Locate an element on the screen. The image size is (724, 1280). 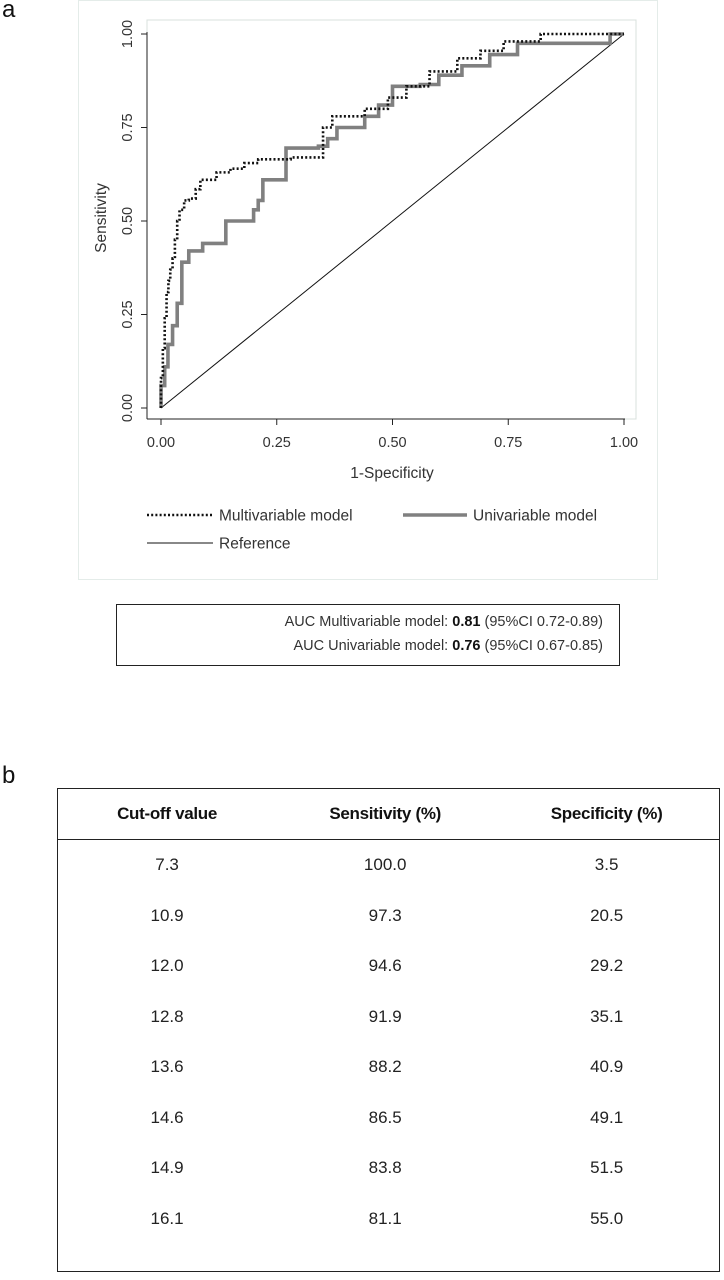
cell-specificity: 49.1 is located at coordinates (607, 1117).